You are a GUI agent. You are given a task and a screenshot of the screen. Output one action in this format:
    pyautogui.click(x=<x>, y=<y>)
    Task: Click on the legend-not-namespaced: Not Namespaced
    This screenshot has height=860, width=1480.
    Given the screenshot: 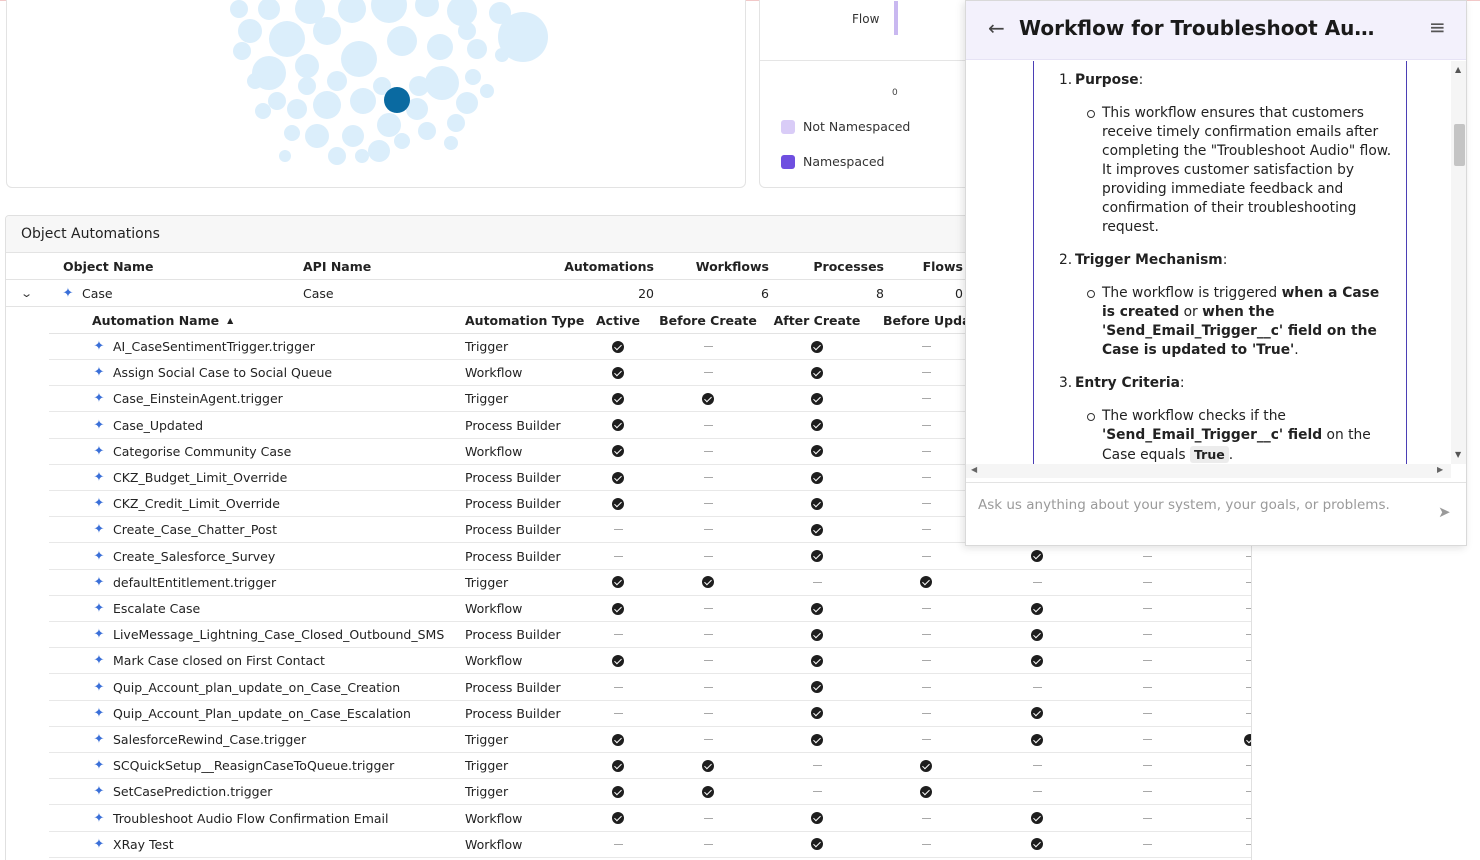 What is the action you would take?
    pyautogui.click(x=845, y=126)
    